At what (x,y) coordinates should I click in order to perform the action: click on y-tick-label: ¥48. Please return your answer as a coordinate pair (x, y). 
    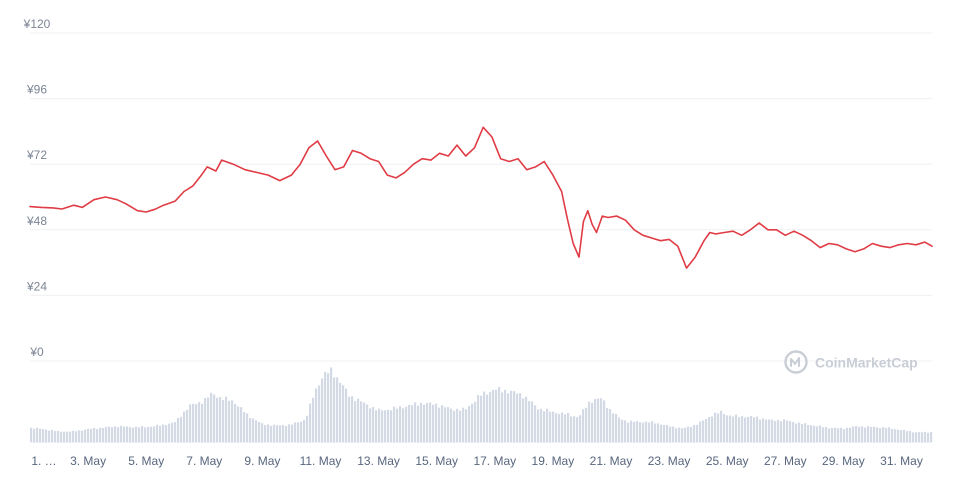
    Looking at the image, I should click on (36, 221).